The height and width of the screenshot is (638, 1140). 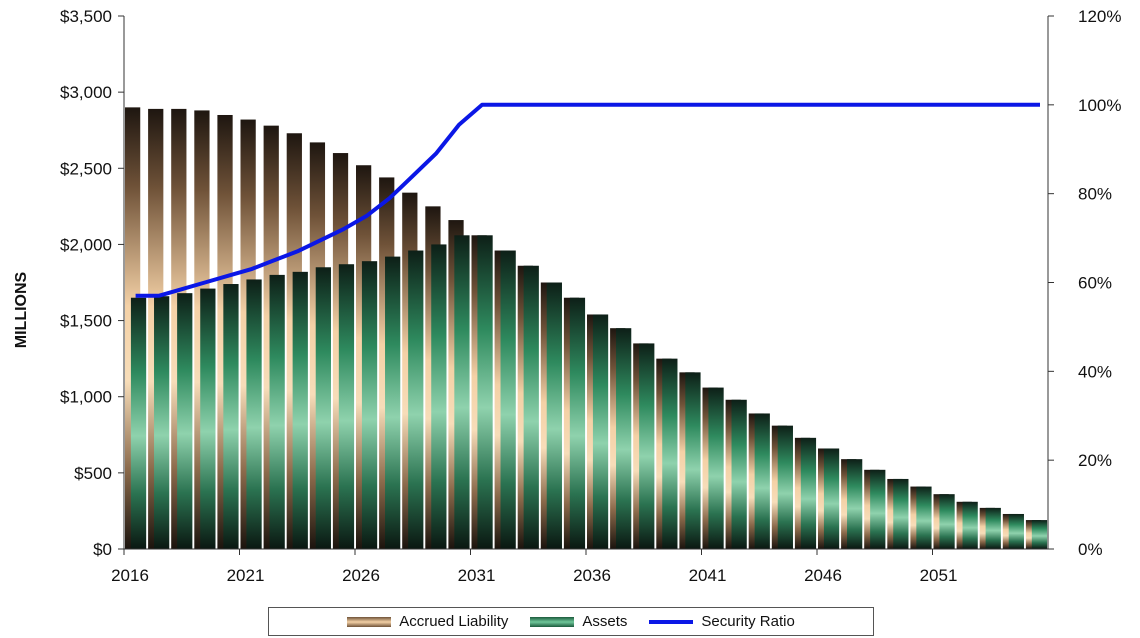 What do you see at coordinates (671, 621) in the screenshot?
I see `legend-swatch-security-ratio` at bounding box center [671, 621].